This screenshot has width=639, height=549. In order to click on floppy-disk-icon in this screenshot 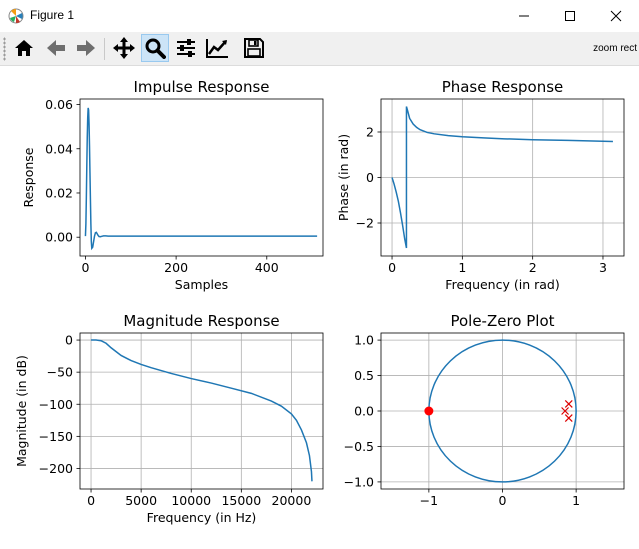, I will do `click(254, 48)`.